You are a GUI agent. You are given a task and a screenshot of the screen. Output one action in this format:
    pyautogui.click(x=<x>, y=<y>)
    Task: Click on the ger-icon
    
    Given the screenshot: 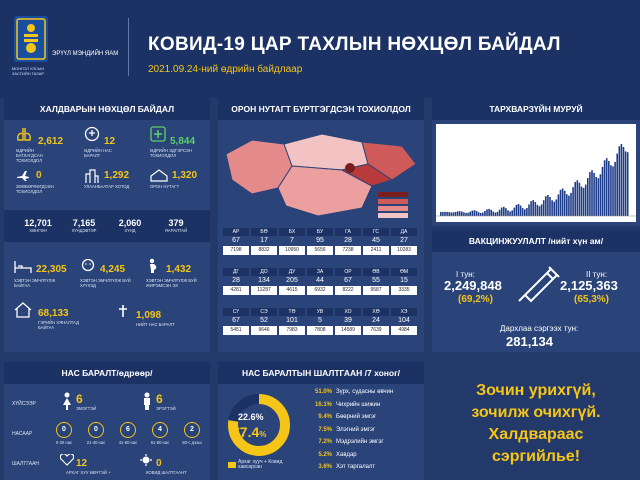 What is the action you would take?
    pyautogui.click(x=159, y=175)
    